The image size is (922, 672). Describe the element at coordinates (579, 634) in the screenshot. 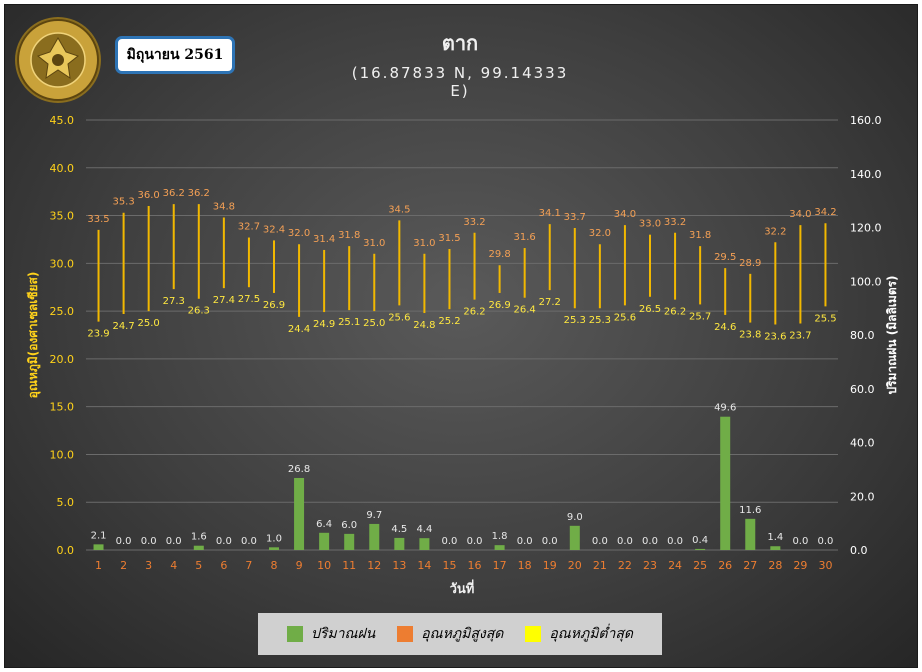

I see `legend-item-tmin: อุณหภูมิต่ำสุด` at that location.